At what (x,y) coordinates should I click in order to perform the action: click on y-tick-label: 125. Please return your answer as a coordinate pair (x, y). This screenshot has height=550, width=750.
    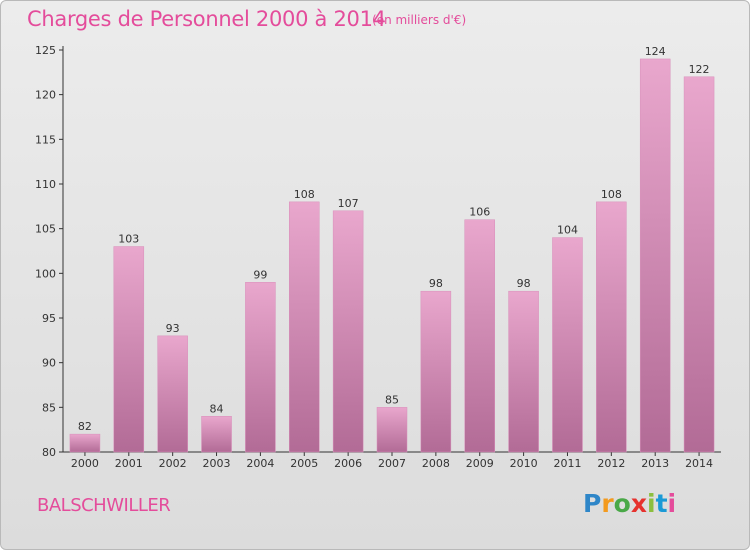
    Looking at the image, I should click on (45, 50).